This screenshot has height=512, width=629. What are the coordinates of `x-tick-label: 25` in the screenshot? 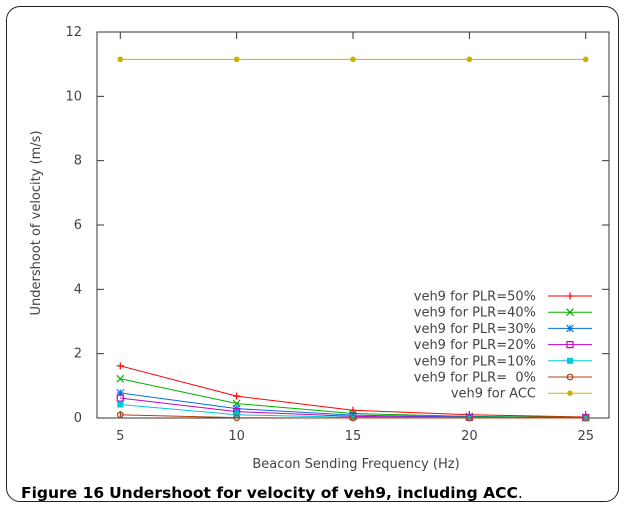 It's located at (585, 436).